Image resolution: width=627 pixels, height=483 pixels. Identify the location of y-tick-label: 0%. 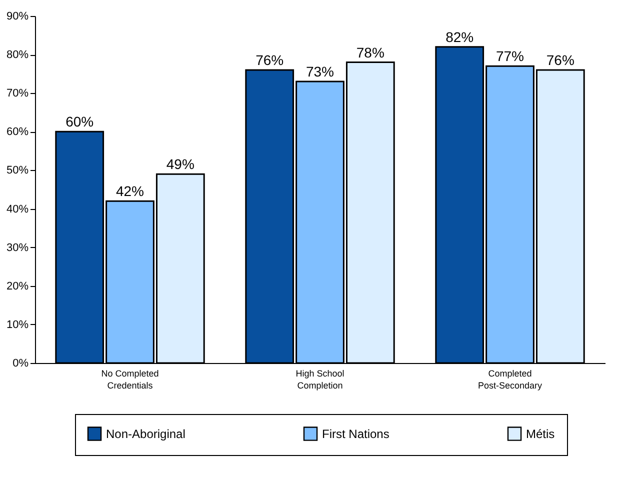
(20, 364).